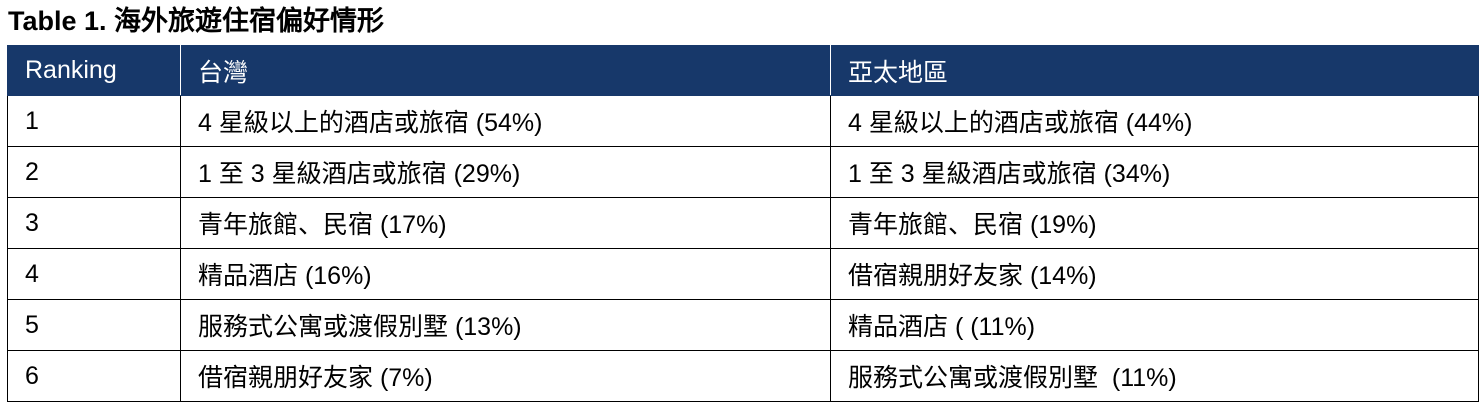 The image size is (1483, 412). I want to click on table-cell: 4 星級以上的酒店或旅宿 (44%), so click(1154, 121).